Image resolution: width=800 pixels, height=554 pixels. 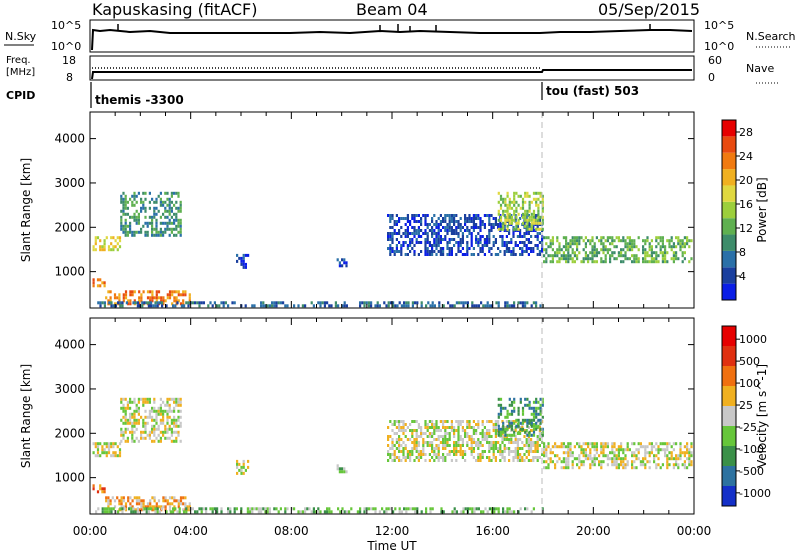 I want to click on velocity-colorbar-tick-label: 100, so click(x=749, y=383).